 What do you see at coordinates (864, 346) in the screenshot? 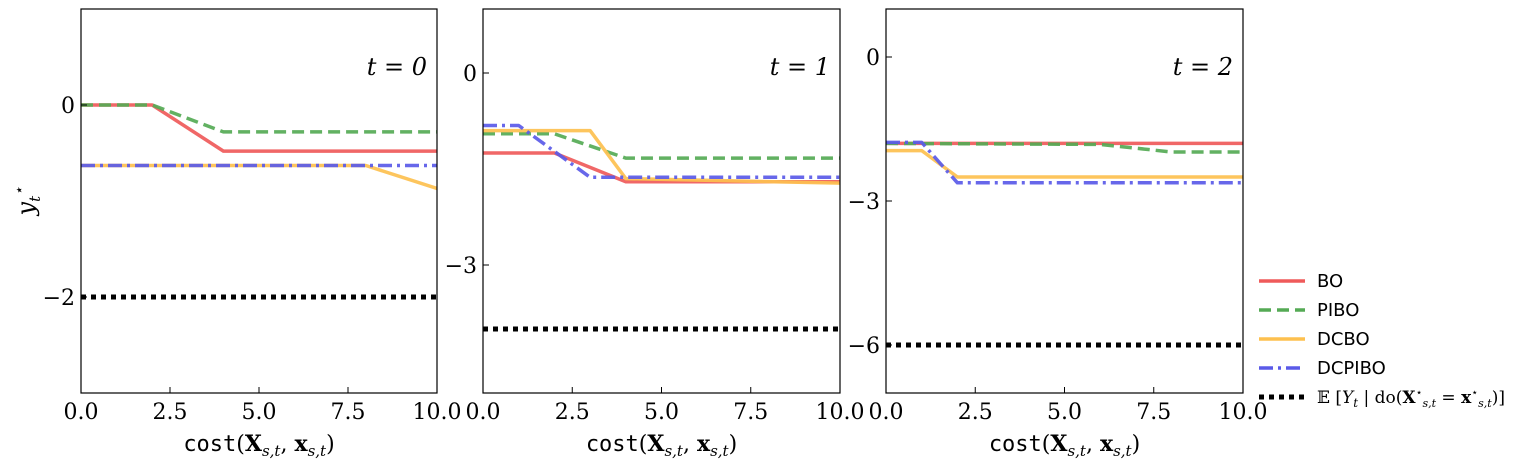
I see `y-tick-label: −6` at bounding box center [864, 346].